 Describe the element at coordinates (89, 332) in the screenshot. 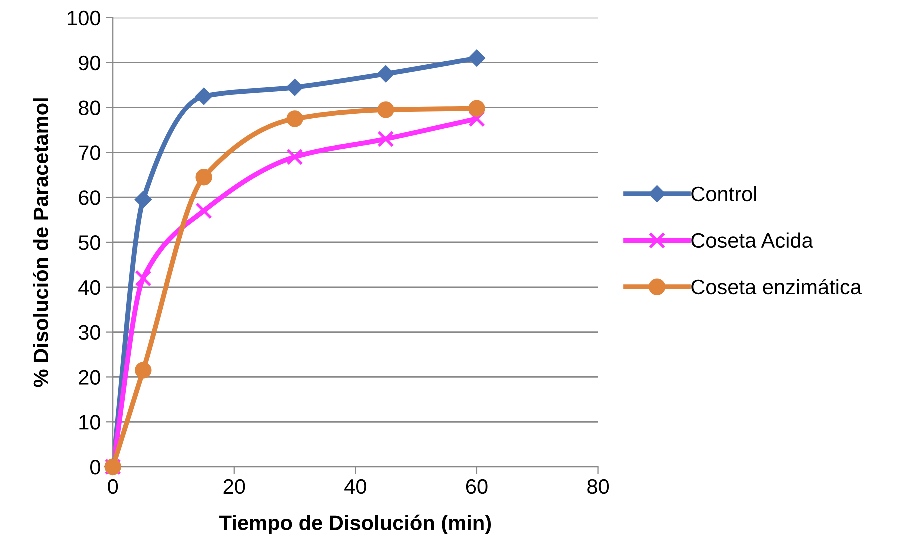

I see `y-tick-label: 30` at that location.